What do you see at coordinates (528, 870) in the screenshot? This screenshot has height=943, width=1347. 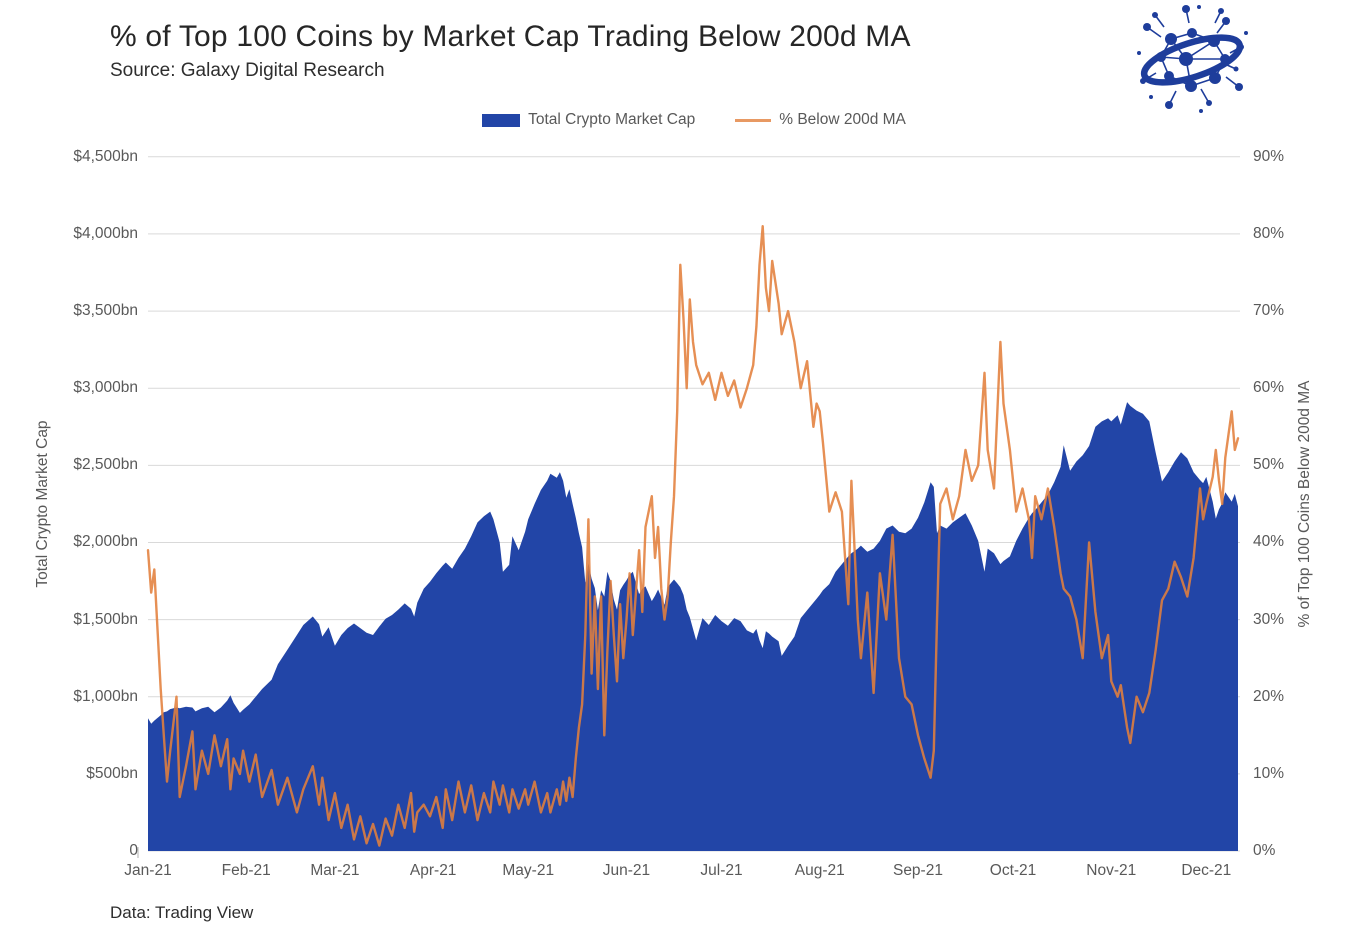 I see `x-axis-tick: May-21` at bounding box center [528, 870].